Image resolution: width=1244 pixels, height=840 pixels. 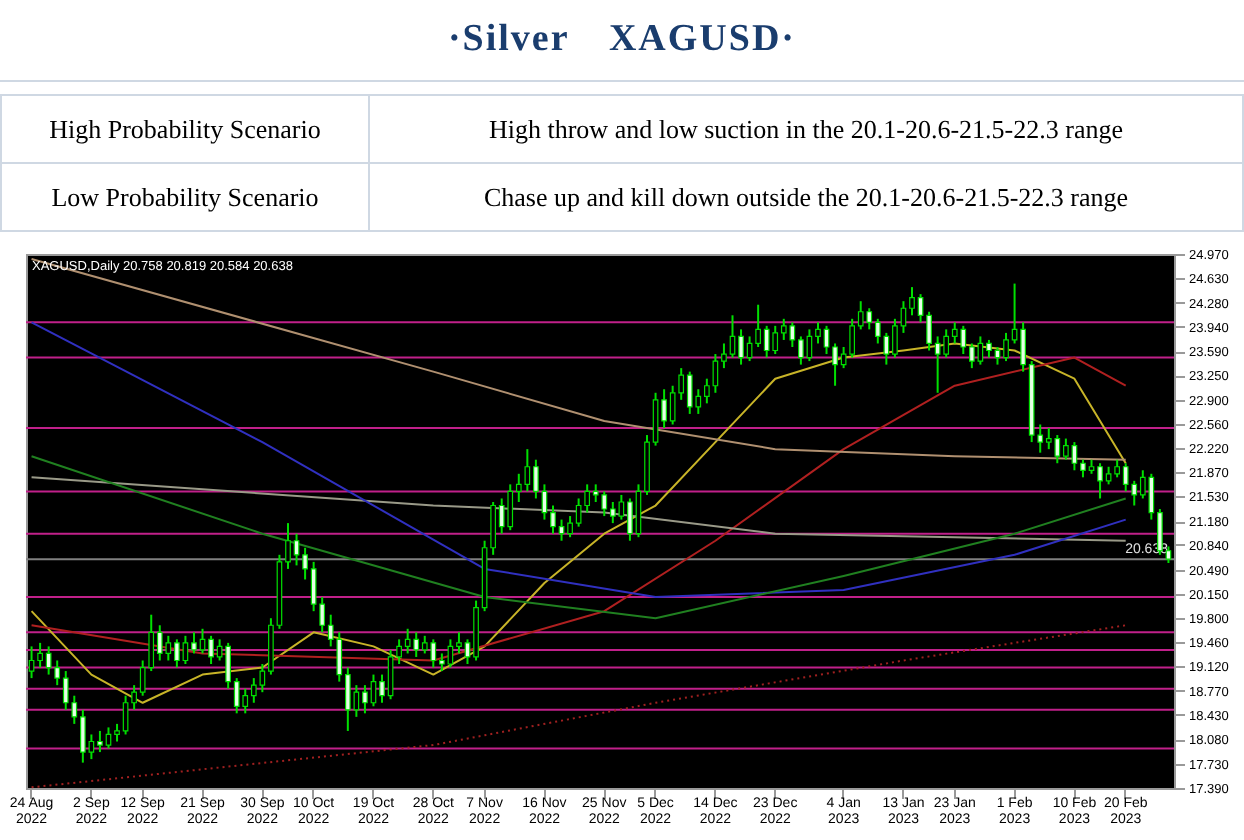 I want to click on text: Low Probability Scenario, so click(x=185, y=197).